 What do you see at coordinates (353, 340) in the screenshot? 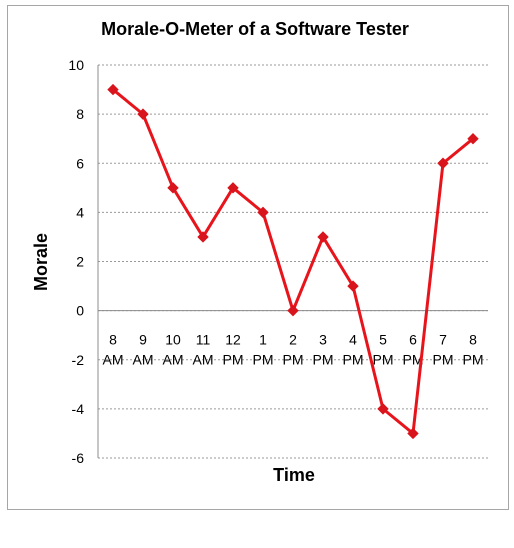
I see `x-tick-label-hour: 4` at bounding box center [353, 340].